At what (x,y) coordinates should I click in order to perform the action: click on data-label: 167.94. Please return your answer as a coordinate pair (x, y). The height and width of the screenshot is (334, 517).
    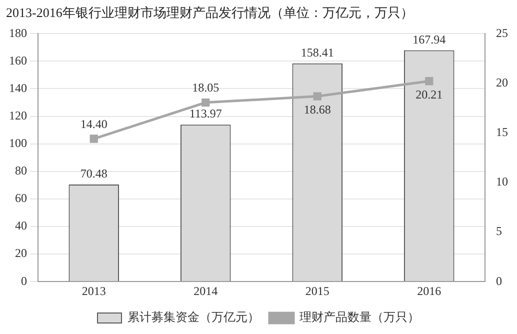
    Looking at the image, I should click on (429, 39).